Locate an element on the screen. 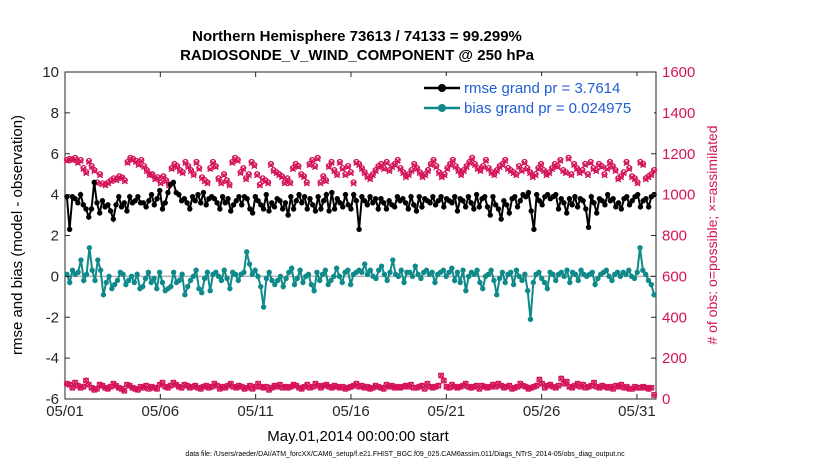  y-right-tick-label: 600 is located at coordinates (674, 276).